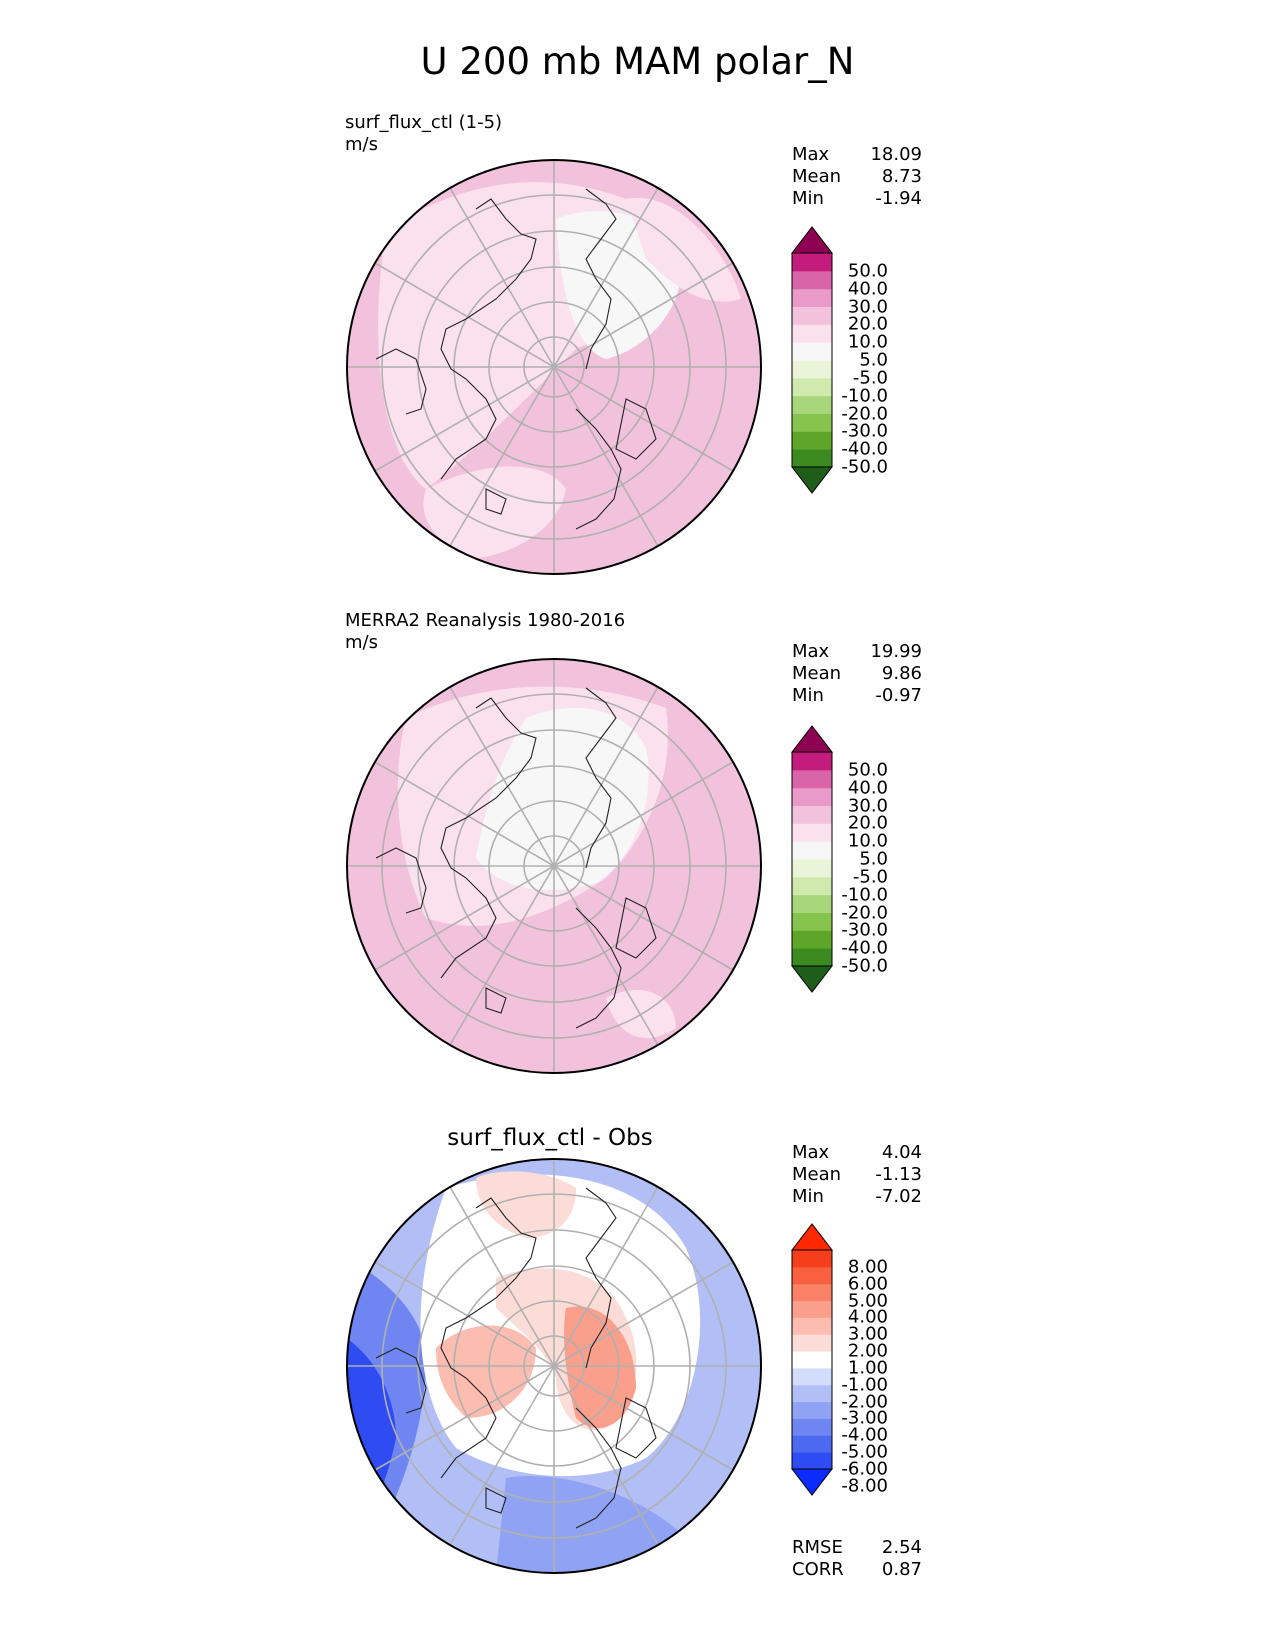 Image resolution: width=1275 pixels, height=1650 pixels. Describe the element at coordinates (485, 620) in the screenshot. I see `panel2-dataset-name: MERRA2 Reanalysis 1980-2016` at that location.